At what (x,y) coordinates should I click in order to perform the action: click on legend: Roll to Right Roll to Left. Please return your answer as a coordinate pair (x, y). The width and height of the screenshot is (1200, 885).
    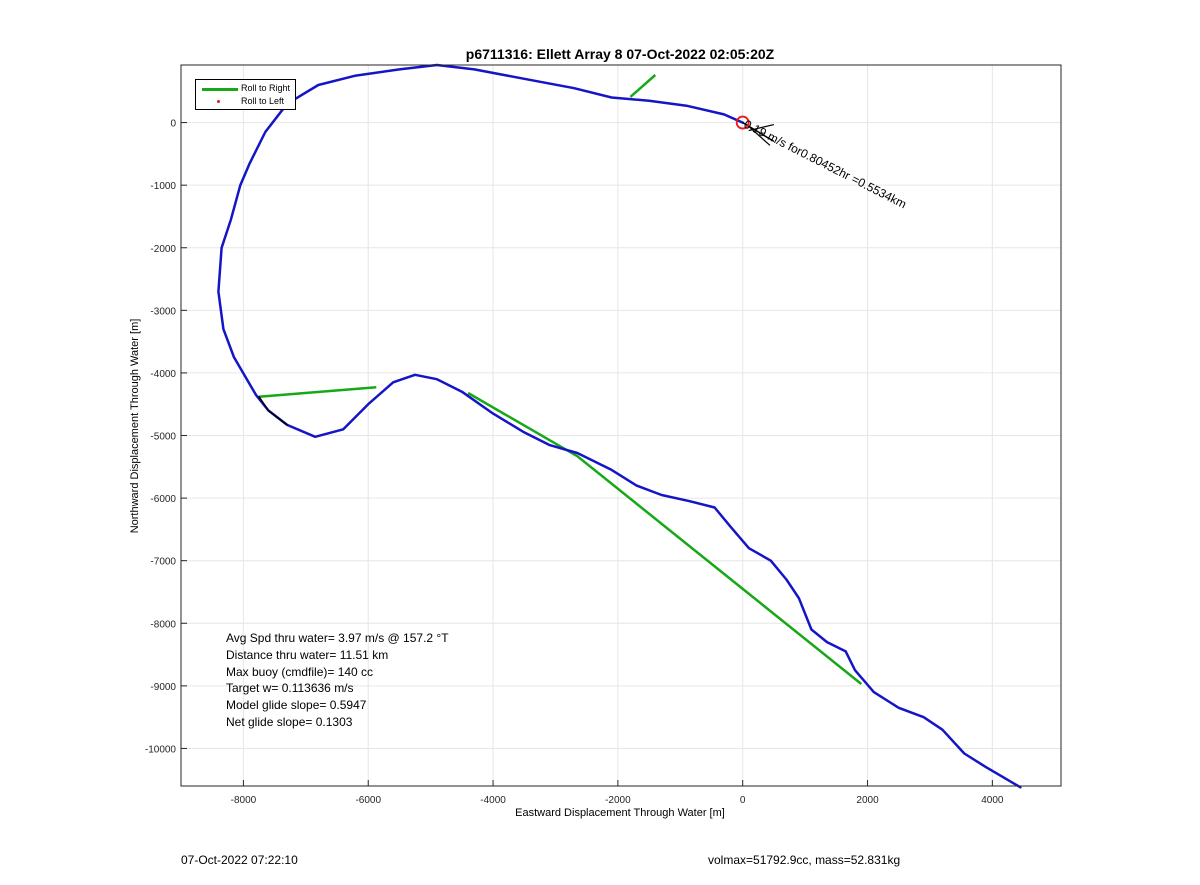
    Looking at the image, I should click on (245, 94).